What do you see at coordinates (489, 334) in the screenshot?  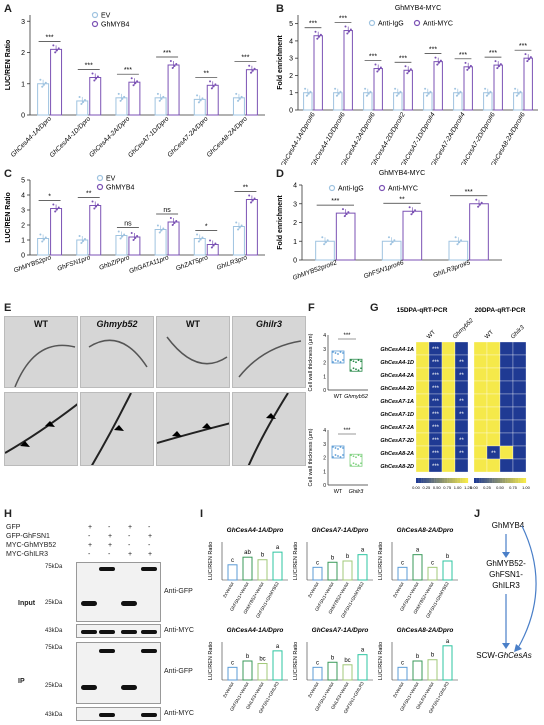 I see `heatmap-col-label: WT` at bounding box center [489, 334].